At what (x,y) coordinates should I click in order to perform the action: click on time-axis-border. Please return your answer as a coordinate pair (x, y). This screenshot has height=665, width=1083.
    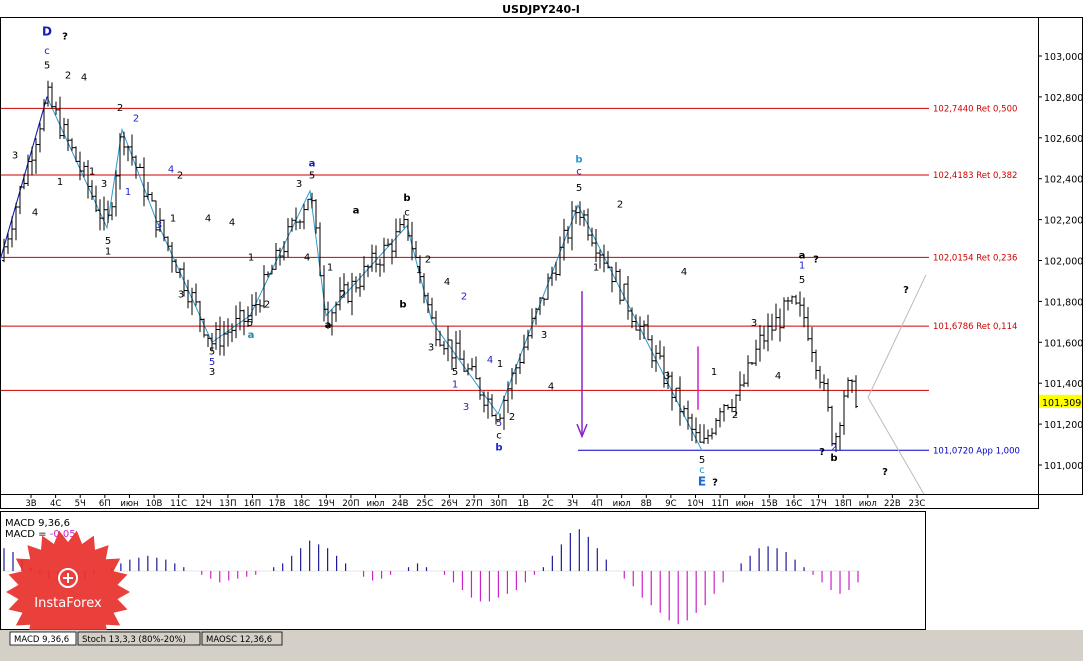
    Looking at the image, I should click on (519, 501).